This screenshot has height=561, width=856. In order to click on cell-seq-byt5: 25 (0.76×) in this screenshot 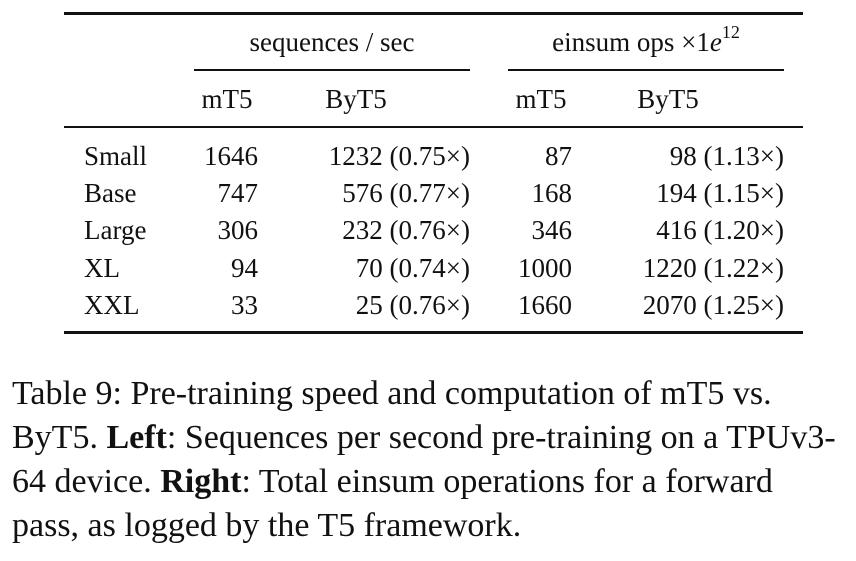, I will do `click(412, 305)`.